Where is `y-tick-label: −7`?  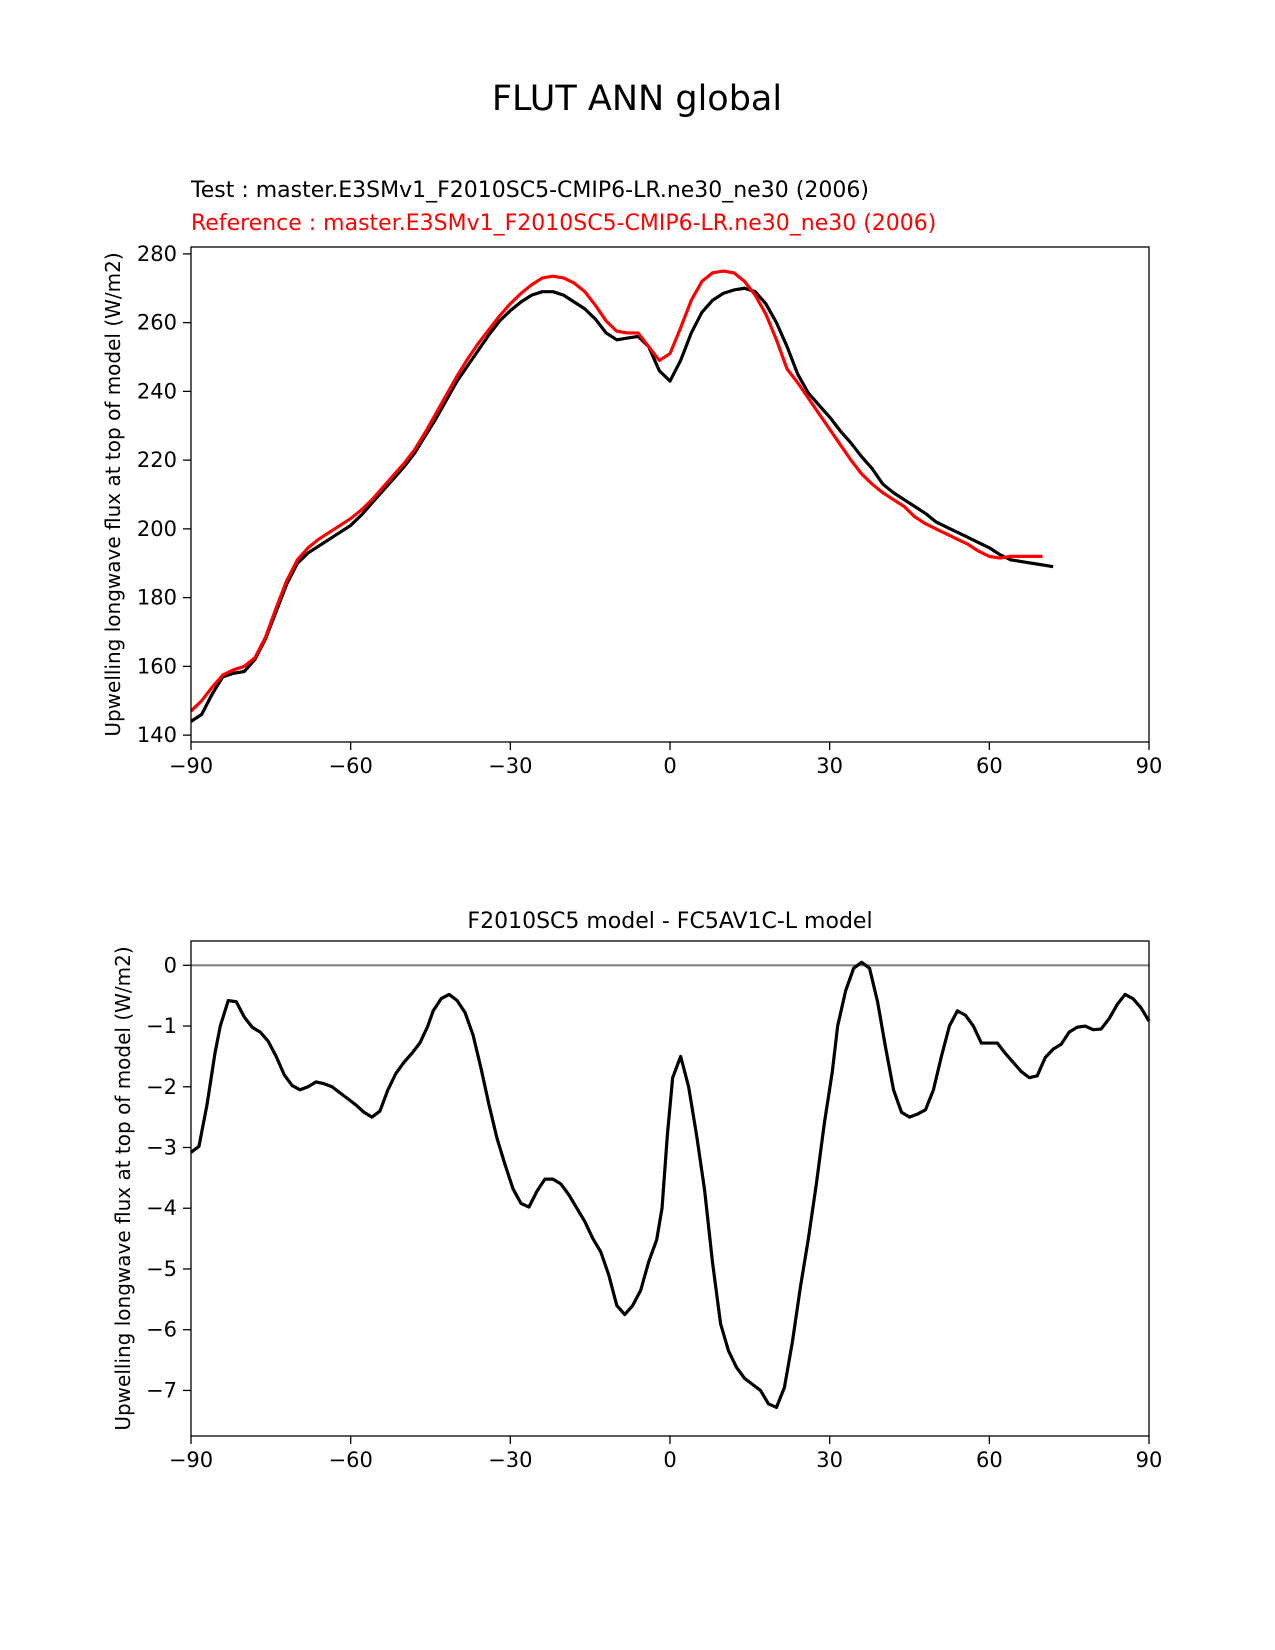 y-tick-label: −7 is located at coordinates (161, 1390).